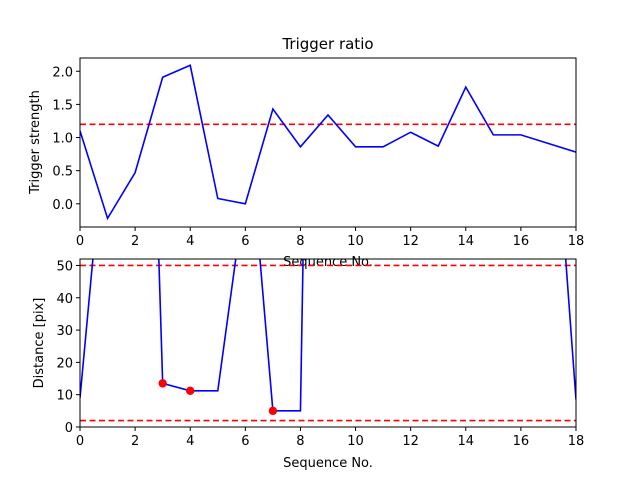 The height and width of the screenshot is (480, 640). What do you see at coordinates (62, 105) in the screenshot?
I see `y-tick-label: 1.5` at bounding box center [62, 105].